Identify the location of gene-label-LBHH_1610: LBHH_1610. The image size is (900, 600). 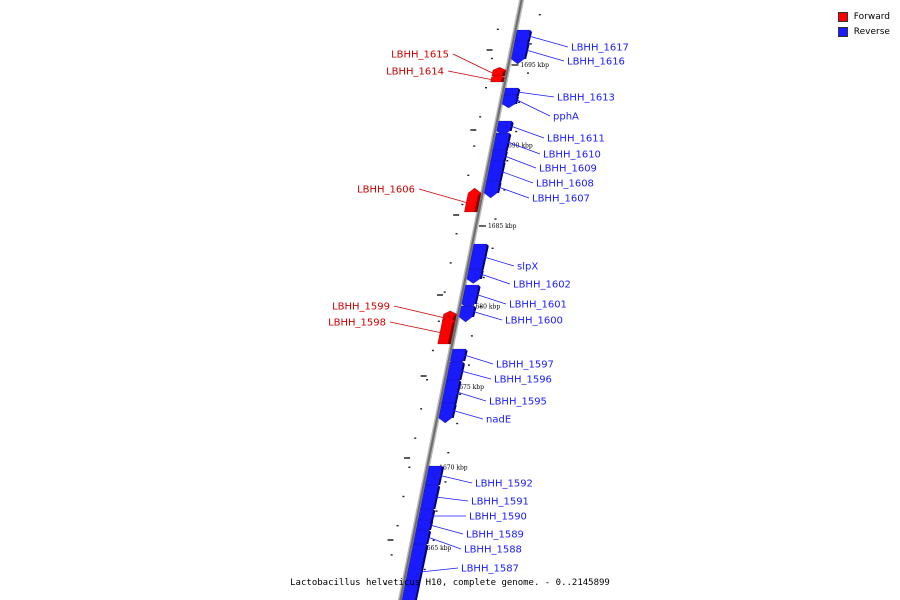
(572, 155).